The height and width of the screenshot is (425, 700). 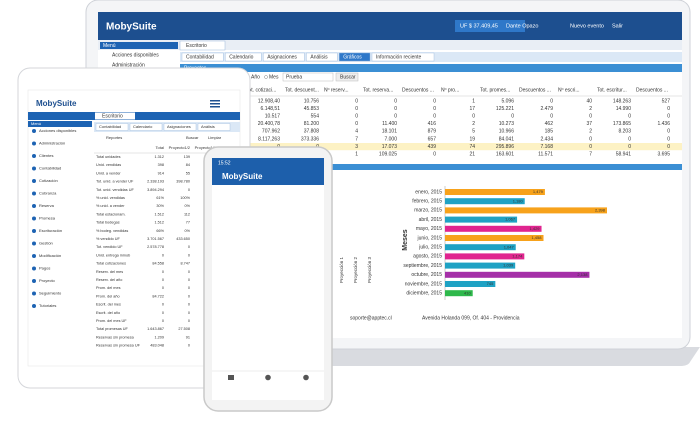 I want to click on select, so click(x=308, y=77).